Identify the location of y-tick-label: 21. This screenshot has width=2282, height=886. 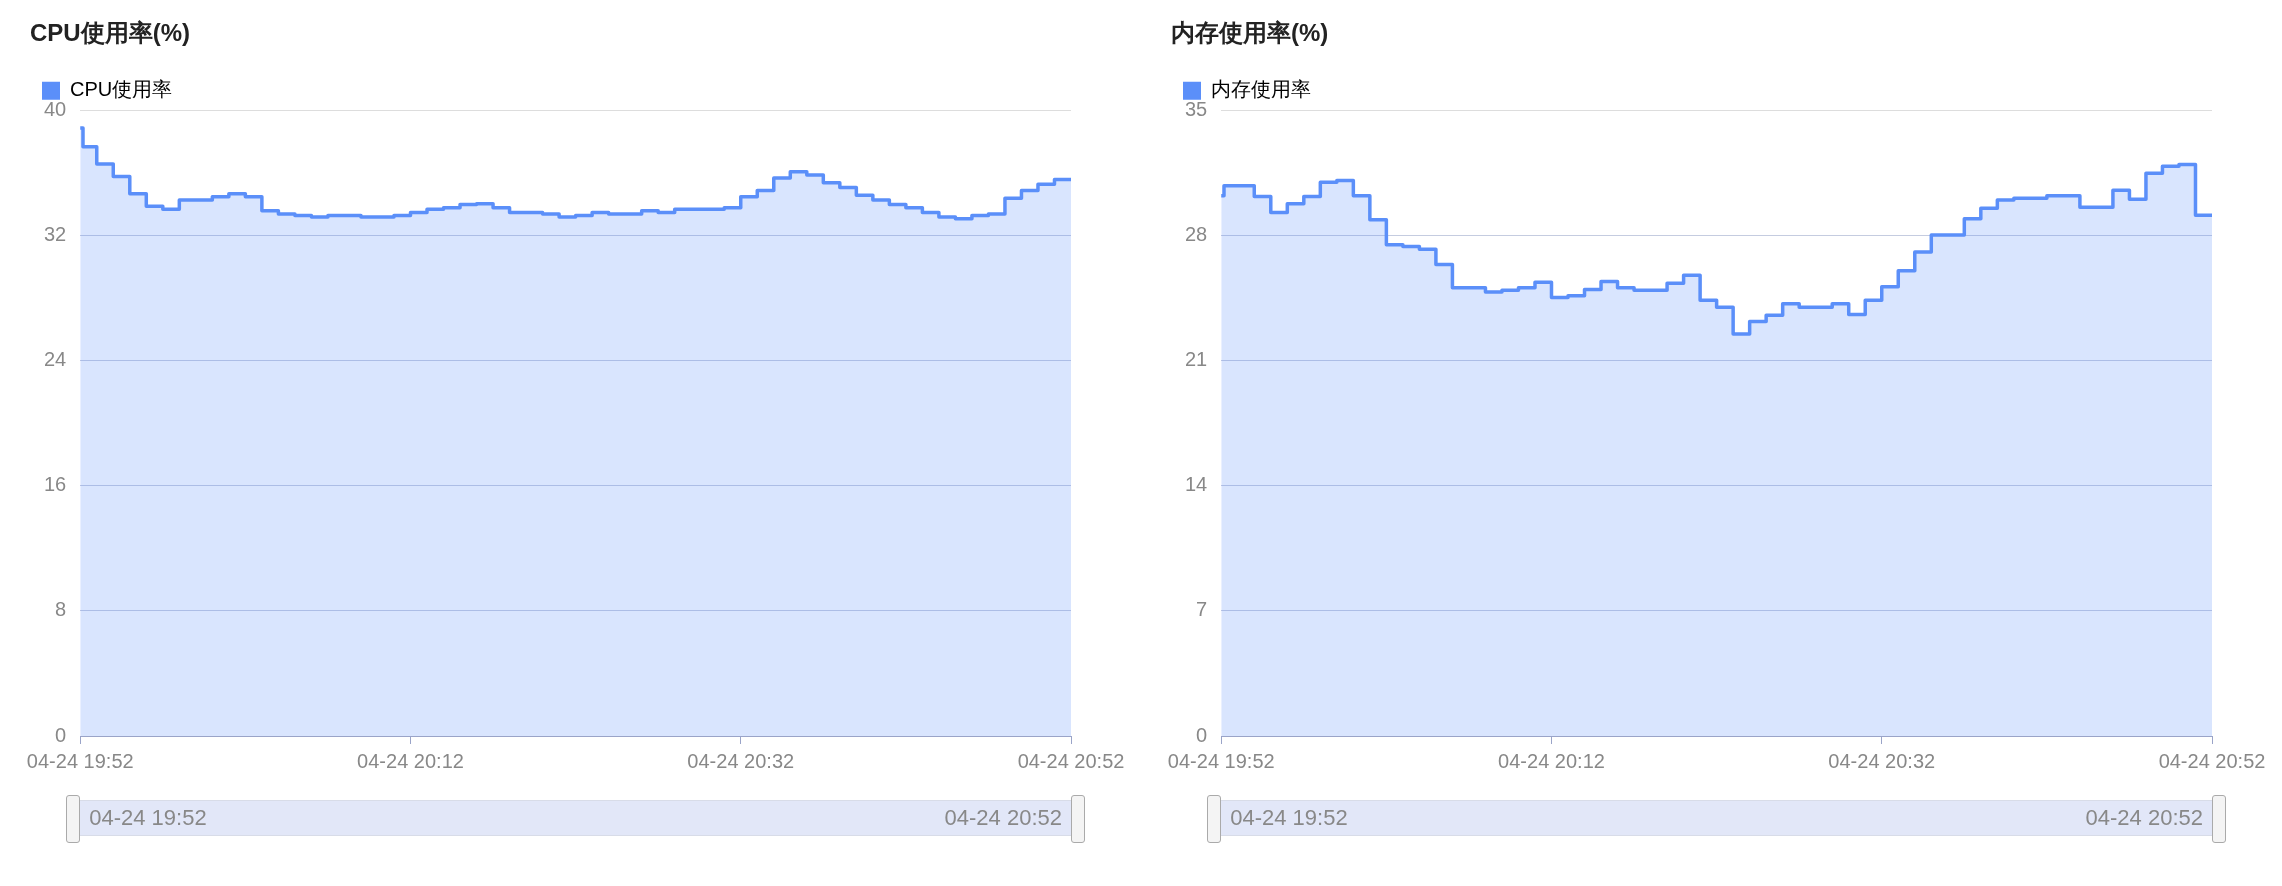
(1196, 359).